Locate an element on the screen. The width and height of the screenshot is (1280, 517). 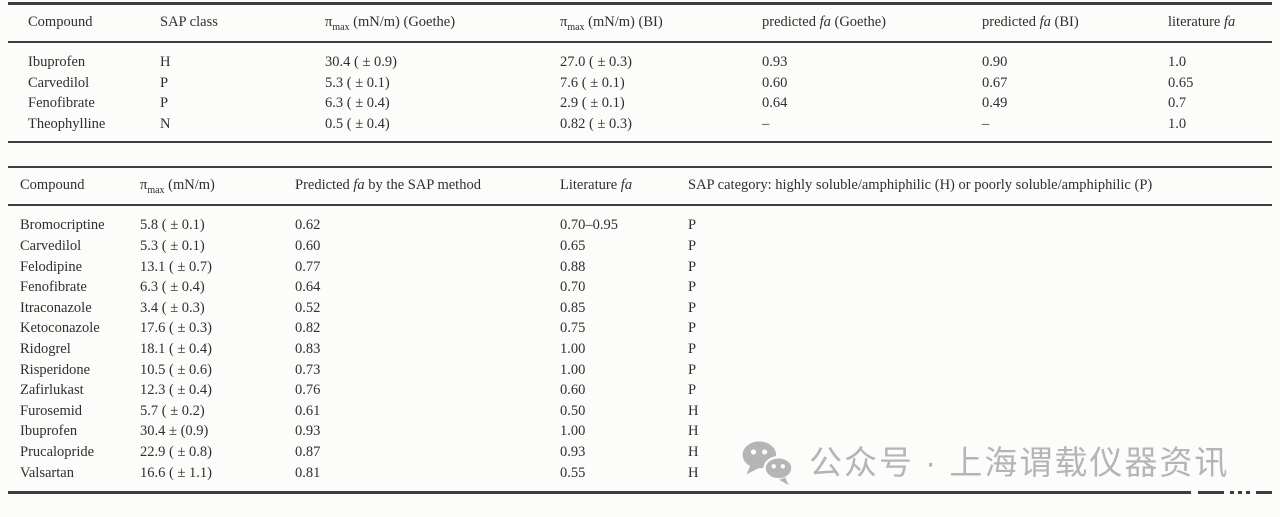
table-cell: Valsartan is located at coordinates (47, 472).